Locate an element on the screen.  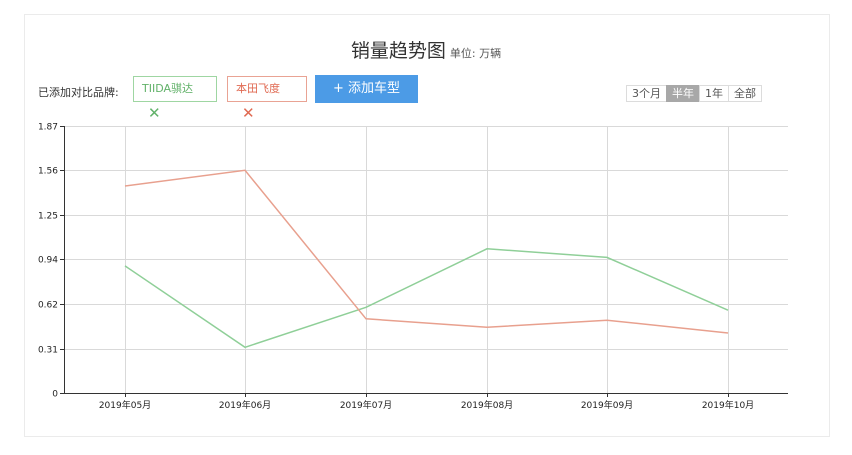
x-tick-label: 2019年06月 is located at coordinates (245, 405).